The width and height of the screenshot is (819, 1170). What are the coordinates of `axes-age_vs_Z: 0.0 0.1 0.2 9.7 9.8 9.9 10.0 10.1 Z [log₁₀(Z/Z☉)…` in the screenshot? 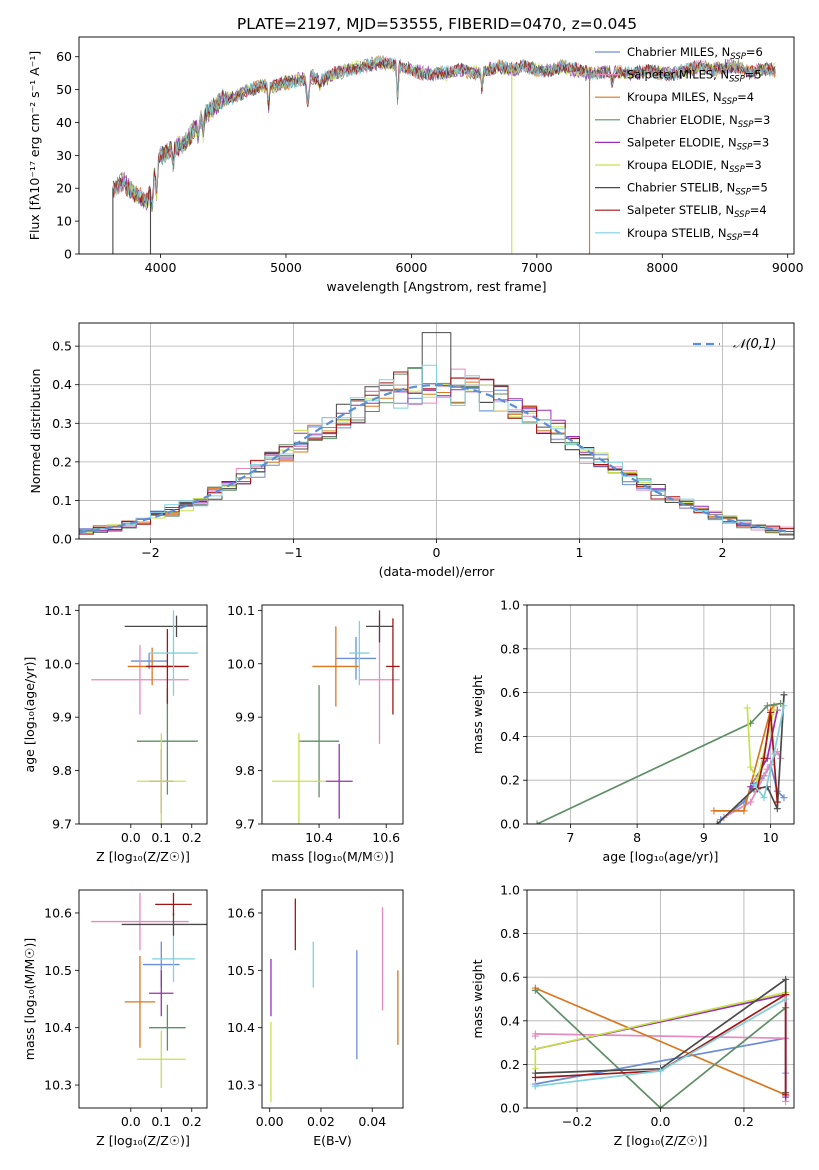 It's located at (115, 733).